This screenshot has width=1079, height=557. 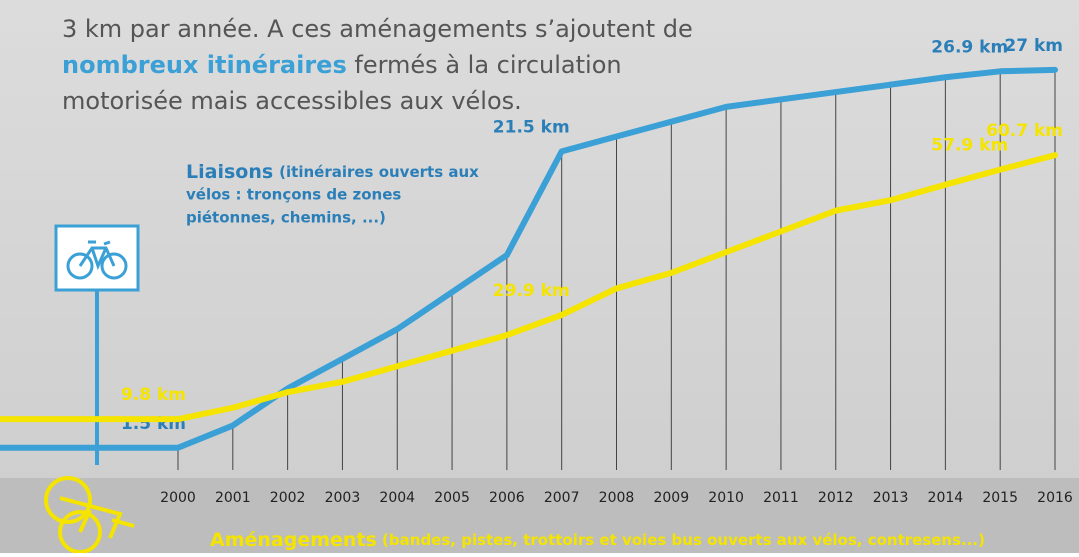 I want to click on value-label: 29.9 km, so click(x=531, y=291).